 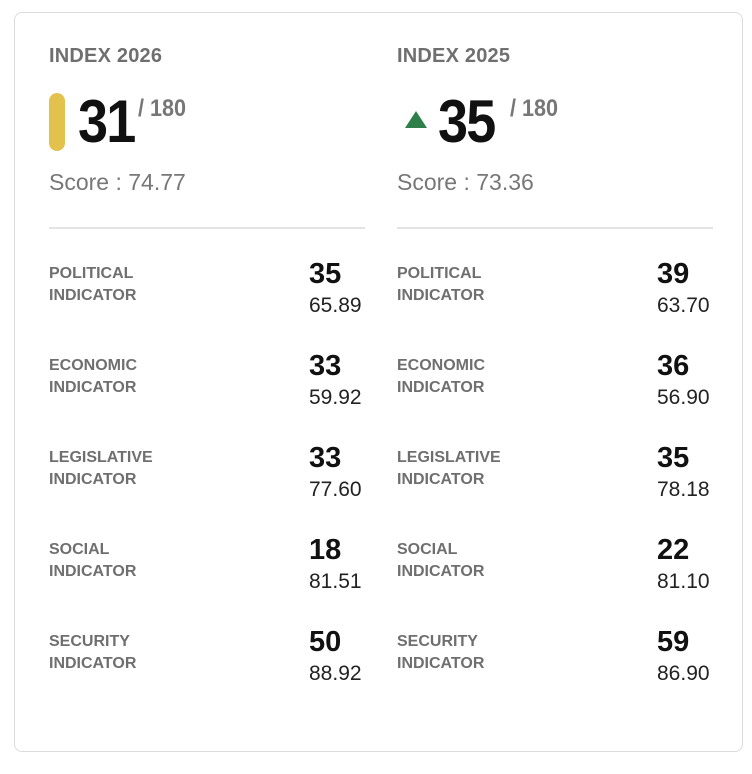 I want to click on indicator-legislative: LEGISLATIVE INDICATOR 35 78.18, so click(x=555, y=479).